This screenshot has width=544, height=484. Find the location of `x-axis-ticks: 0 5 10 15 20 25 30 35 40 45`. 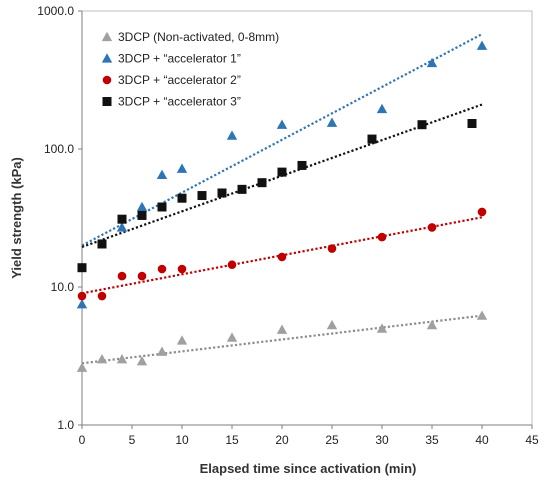

x-axis-ticks: 0 5 10 15 20 25 30 35 40 45 is located at coordinates (309, 436).